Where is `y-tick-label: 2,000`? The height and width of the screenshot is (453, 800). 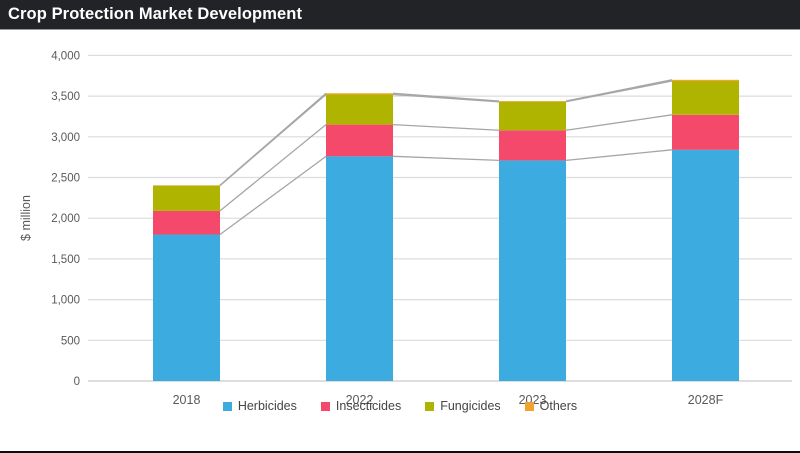 y-tick-label: 2,000 is located at coordinates (65, 219).